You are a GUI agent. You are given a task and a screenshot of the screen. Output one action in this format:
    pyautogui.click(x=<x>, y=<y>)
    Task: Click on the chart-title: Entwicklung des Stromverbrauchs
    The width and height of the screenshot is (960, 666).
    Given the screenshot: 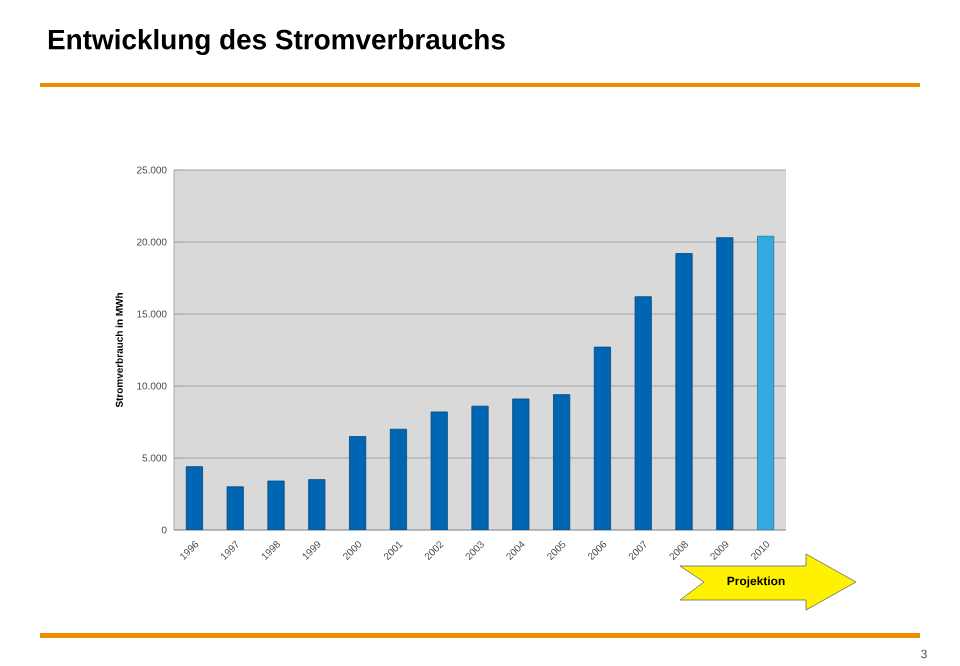 What is the action you would take?
    pyautogui.click(x=276, y=42)
    